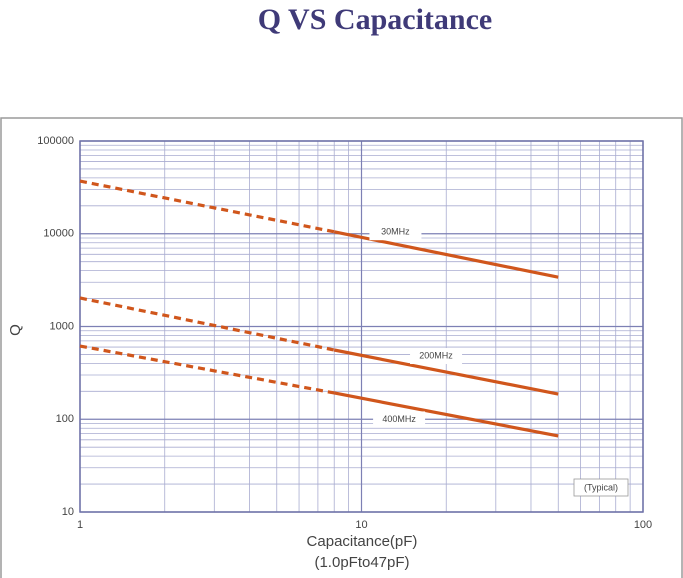 This screenshot has width=683, height=578. I want to click on series-label: 400MHz, so click(399, 419).